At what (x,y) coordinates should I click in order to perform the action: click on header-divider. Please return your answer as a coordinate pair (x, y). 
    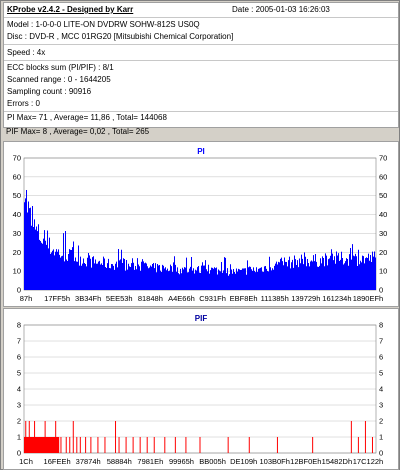
    Looking at the image, I should click on (201, 17).